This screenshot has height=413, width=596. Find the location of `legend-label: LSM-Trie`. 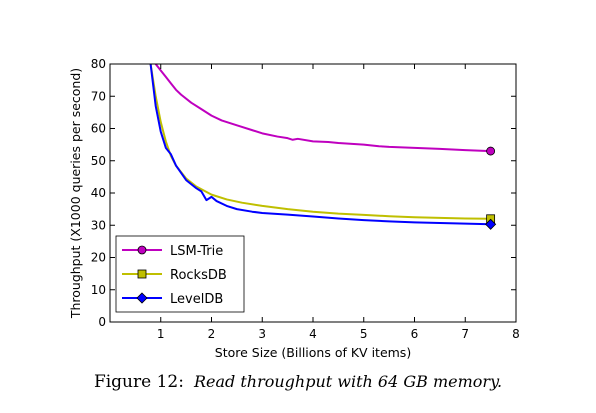

legend-label: LSM-Trie is located at coordinates (196, 251).